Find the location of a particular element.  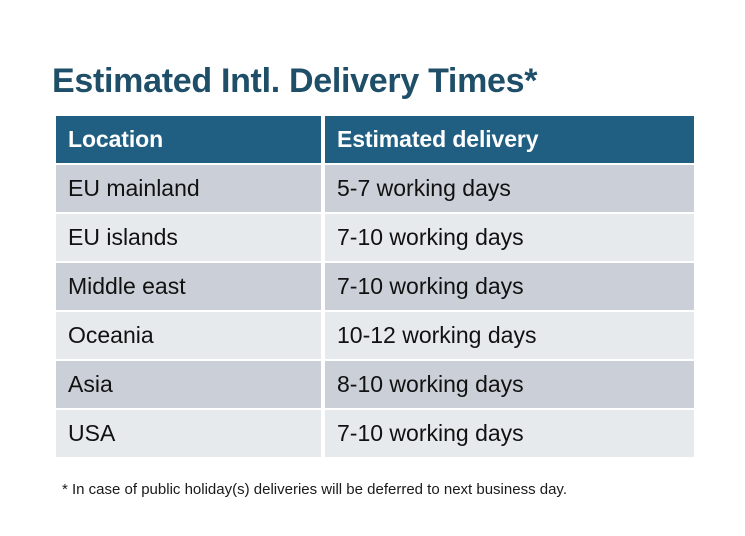

cell-estimated-delivery: 8-10 working days is located at coordinates (509, 384).